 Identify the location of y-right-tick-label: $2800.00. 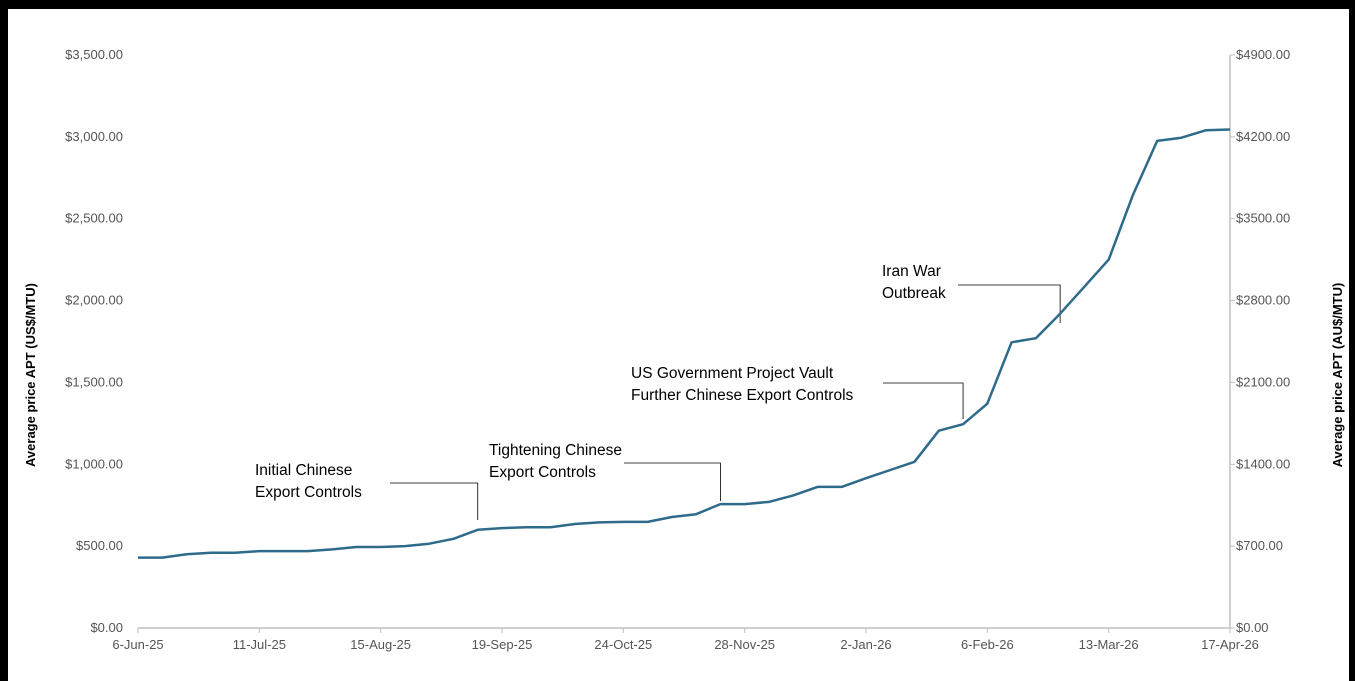
(1263, 300).